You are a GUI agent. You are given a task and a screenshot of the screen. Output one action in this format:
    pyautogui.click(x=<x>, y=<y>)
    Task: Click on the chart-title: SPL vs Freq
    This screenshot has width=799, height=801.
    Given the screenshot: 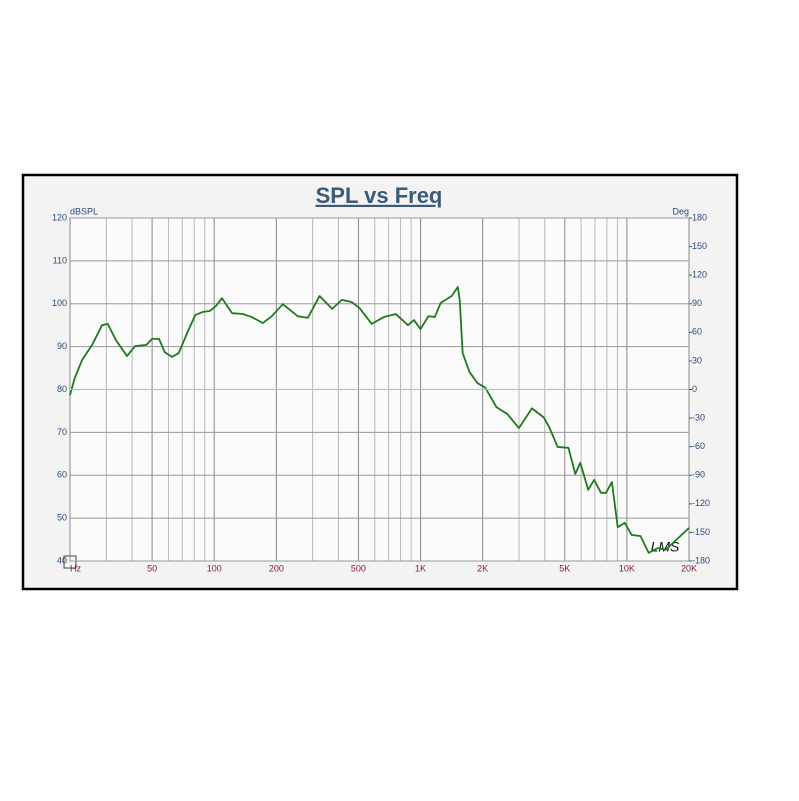 What is the action you would take?
    pyautogui.click(x=379, y=195)
    